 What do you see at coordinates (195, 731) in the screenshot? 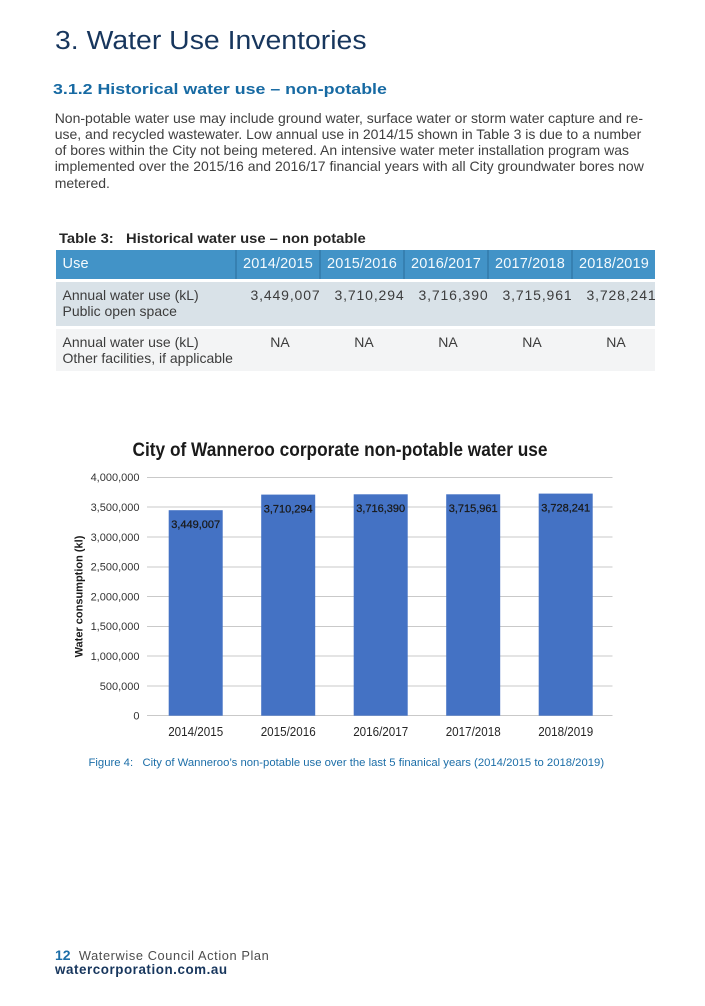
I see `svg-text: 2014/2015` at bounding box center [195, 731].